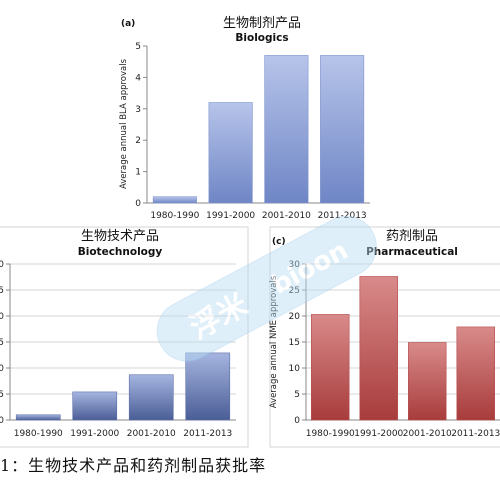  What do you see at coordinates (120, 236) in the screenshot?
I see `chart-title-cn: 生物技术产品` at bounding box center [120, 236].